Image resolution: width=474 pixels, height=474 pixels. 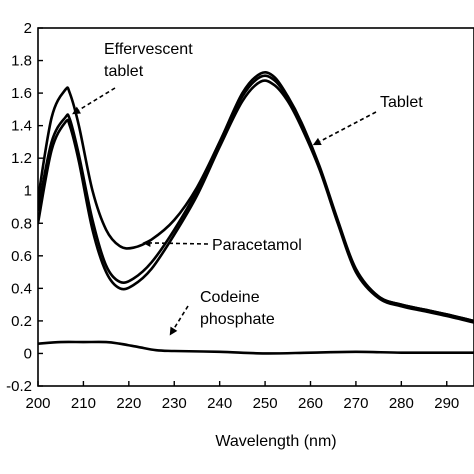 What do you see at coordinates (230, 297) in the screenshot?
I see `annotation-label: Codeine` at bounding box center [230, 297].